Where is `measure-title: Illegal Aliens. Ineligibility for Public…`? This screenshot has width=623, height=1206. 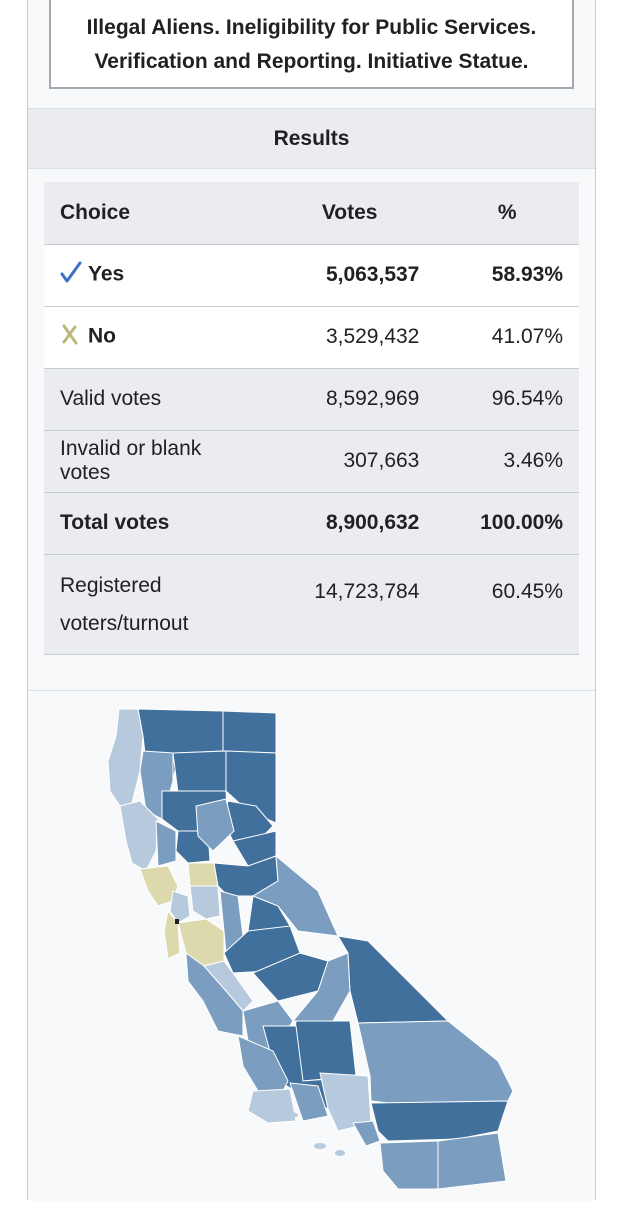 measure-title: Illegal Aliens. Ineligibility for Public… is located at coordinates (311, 44).